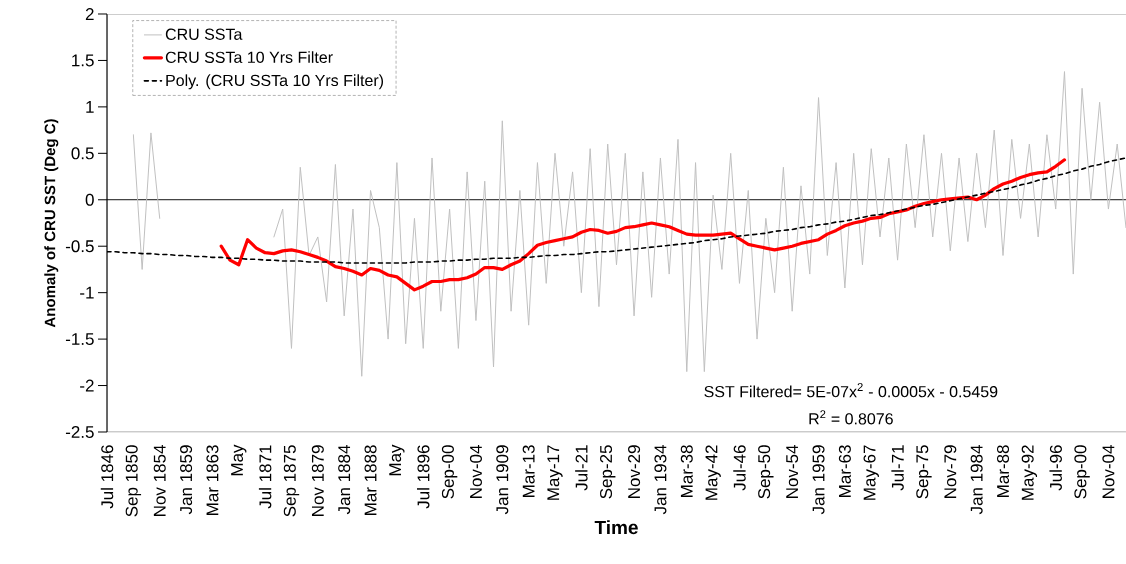 This screenshot has height=564, width=1126. I want to click on x-tick-label: May-42, so click(713, 472).